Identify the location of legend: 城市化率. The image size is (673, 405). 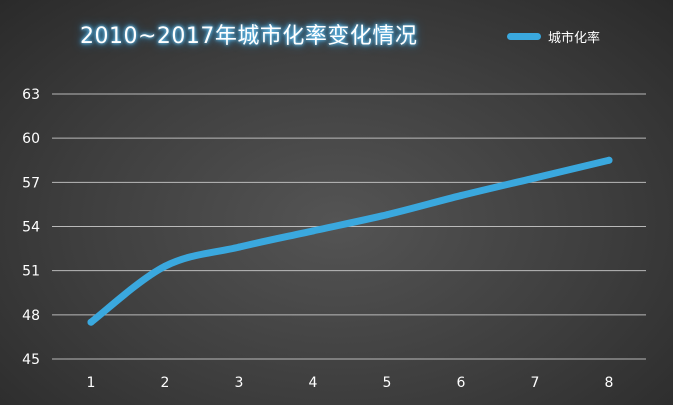
(553, 36).